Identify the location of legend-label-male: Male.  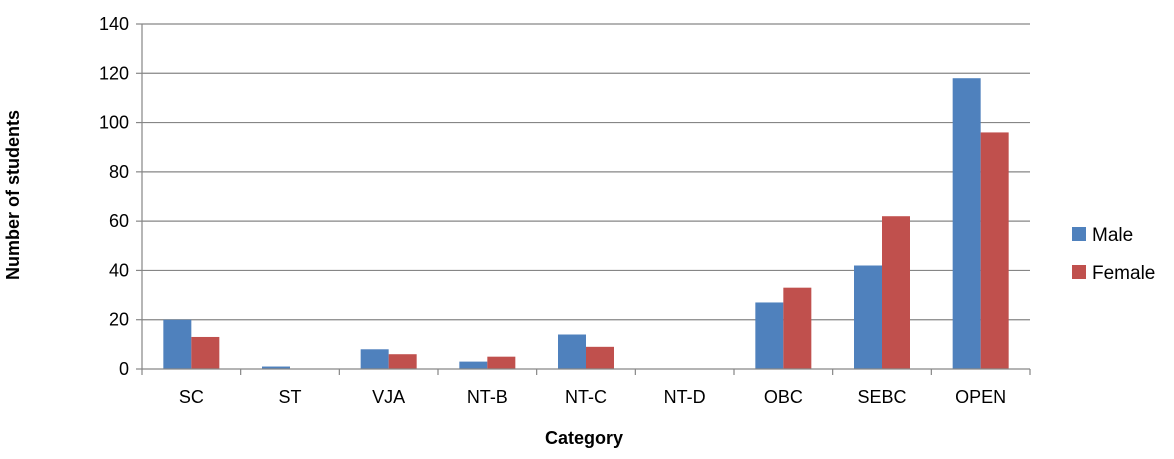
(1112, 235).